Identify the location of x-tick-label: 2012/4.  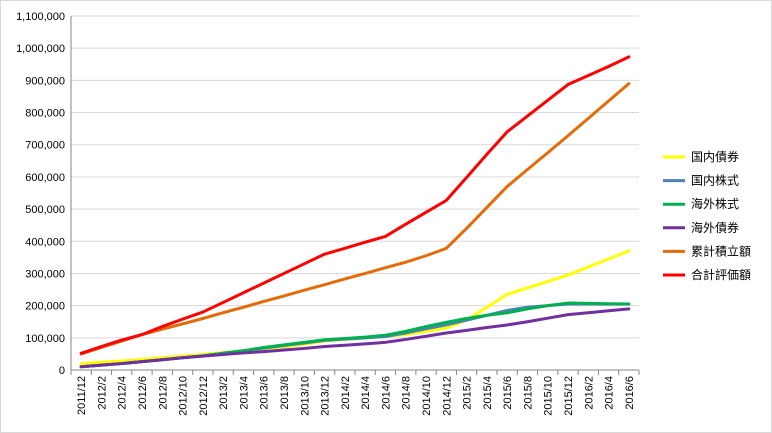
(123, 393).